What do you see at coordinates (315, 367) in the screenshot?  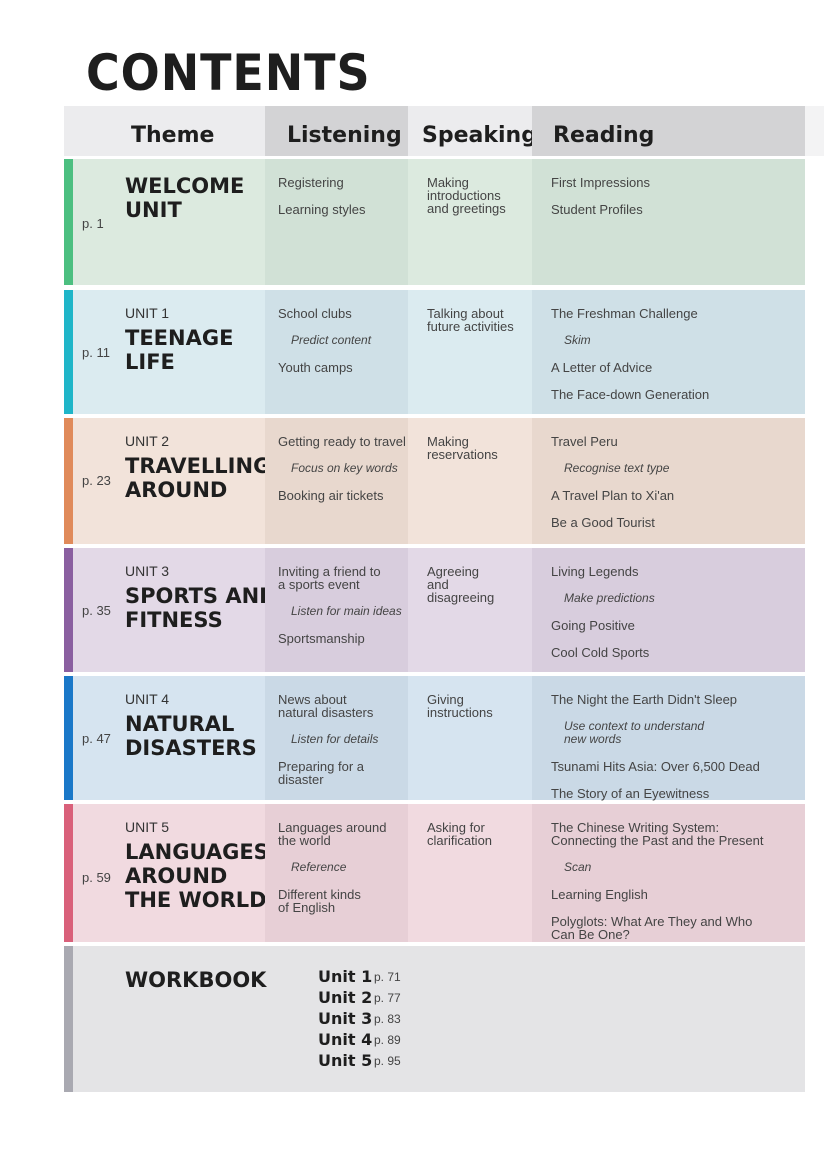 I see `listening-item: Youth camps` at bounding box center [315, 367].